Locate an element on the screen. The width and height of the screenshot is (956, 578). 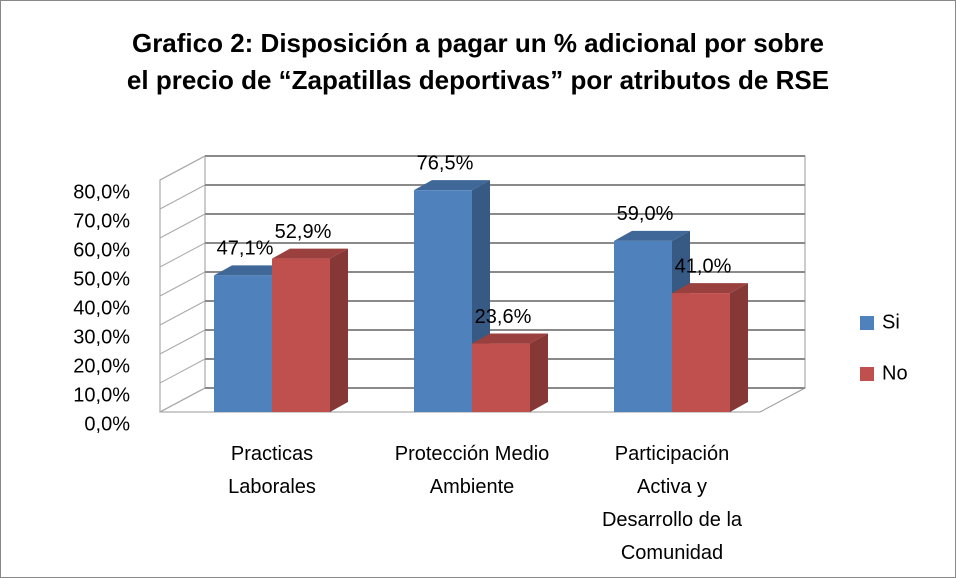
y-tick-label: 50,0% is located at coordinates (101, 279).